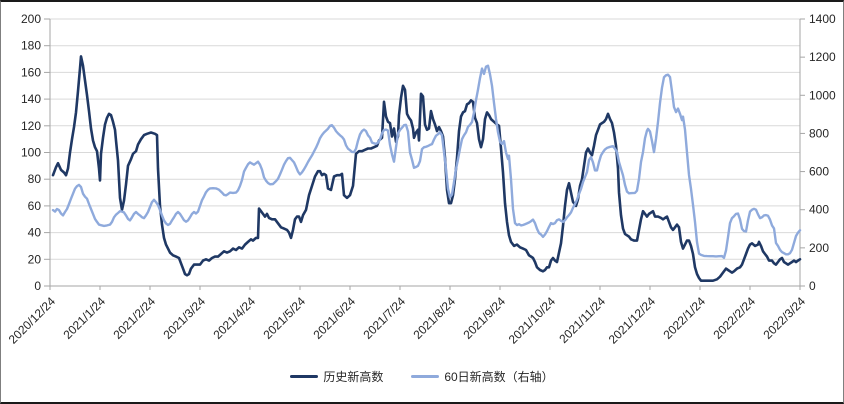 This screenshot has width=844, height=404. What do you see at coordinates (822, 57) in the screenshot?
I see `svg-text: 1200` at bounding box center [822, 57].